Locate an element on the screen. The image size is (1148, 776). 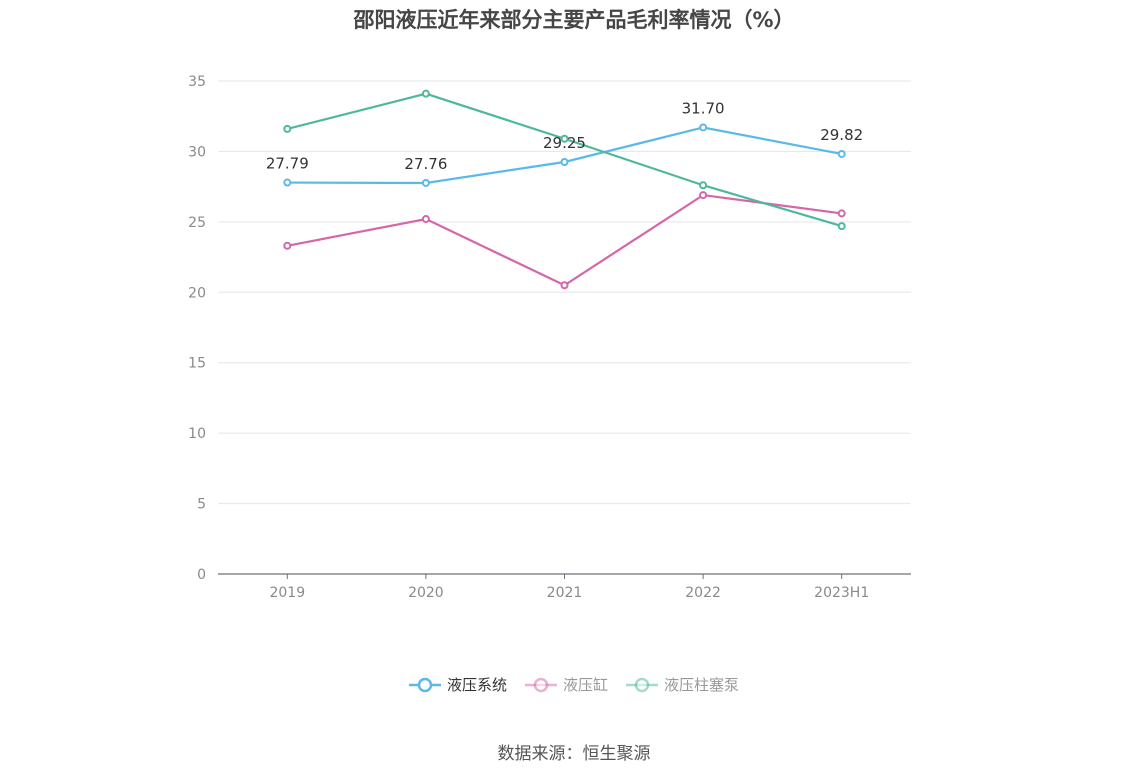
legend-label: 液压柱塞泵 is located at coordinates (702, 685).